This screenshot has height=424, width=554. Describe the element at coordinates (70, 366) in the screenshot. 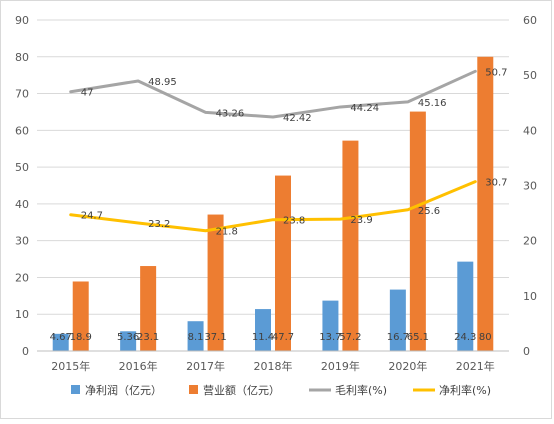

I see `x-tick-label: 2015年` at that location.